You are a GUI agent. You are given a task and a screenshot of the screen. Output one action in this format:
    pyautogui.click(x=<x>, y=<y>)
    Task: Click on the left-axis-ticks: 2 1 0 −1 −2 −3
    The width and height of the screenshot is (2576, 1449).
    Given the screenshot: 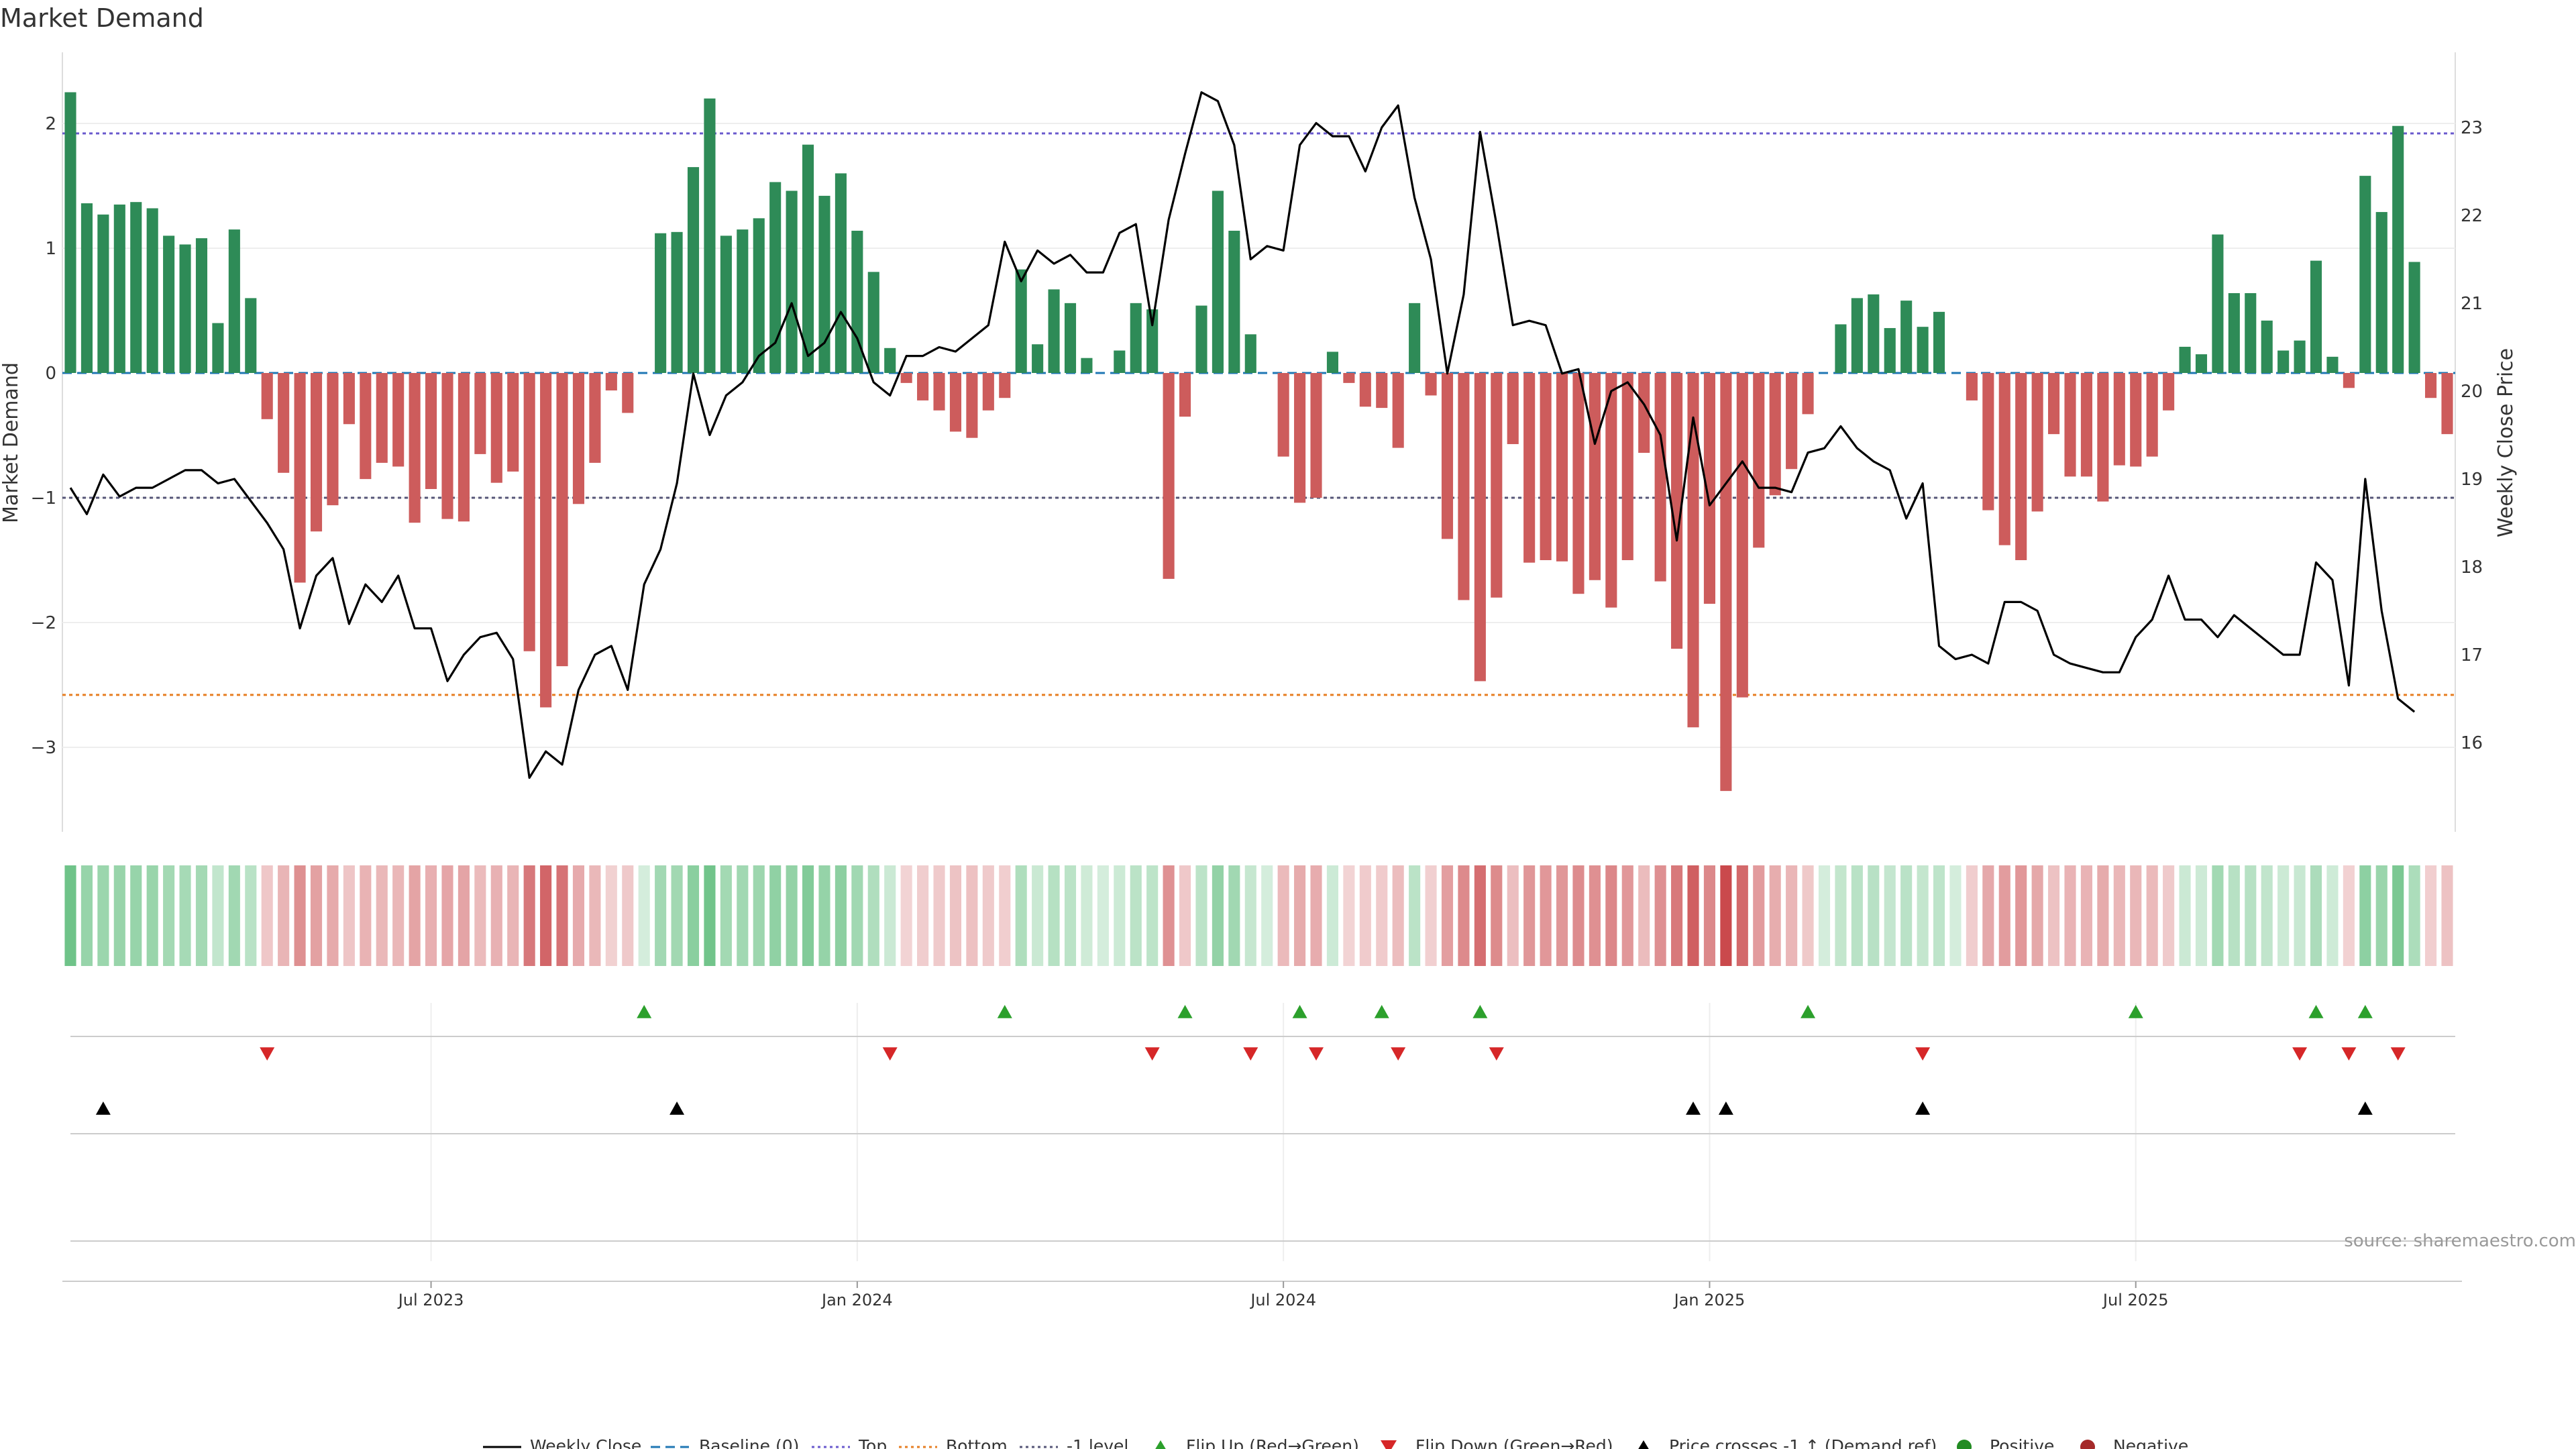 What is the action you would take?
    pyautogui.click(x=43, y=436)
    